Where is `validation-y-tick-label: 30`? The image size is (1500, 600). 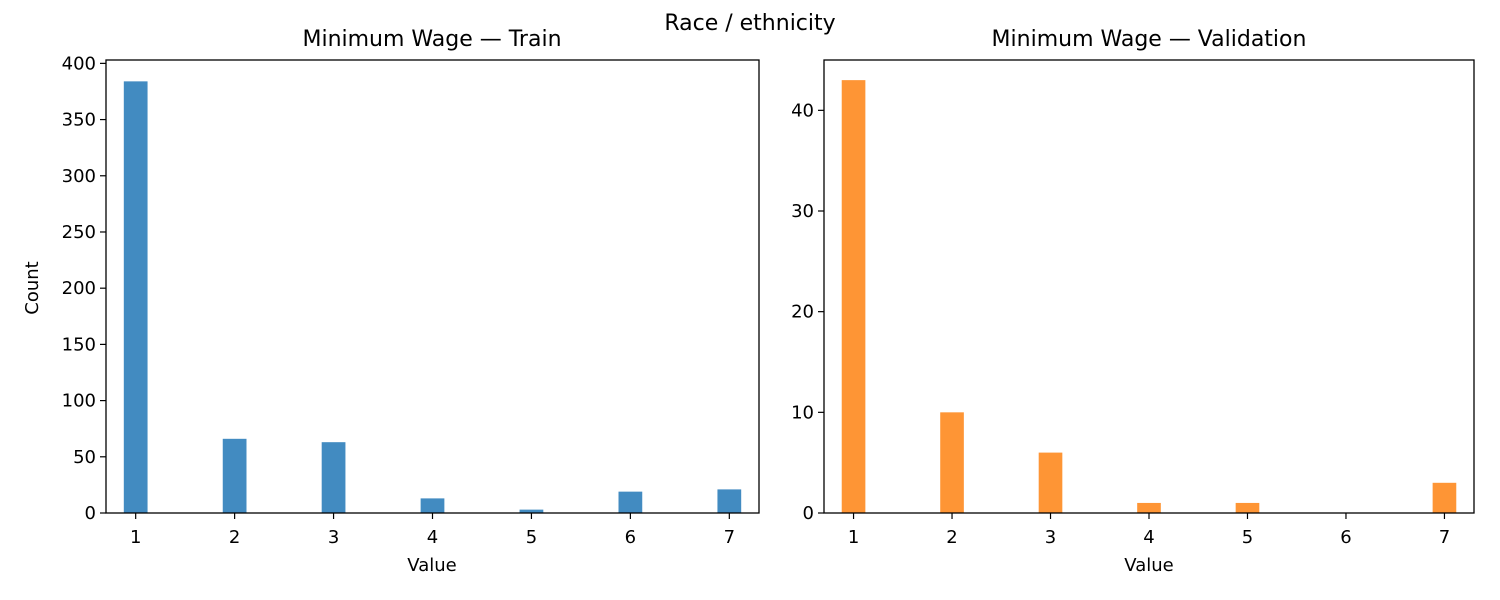
validation-y-tick-label: 30 is located at coordinates (802, 211).